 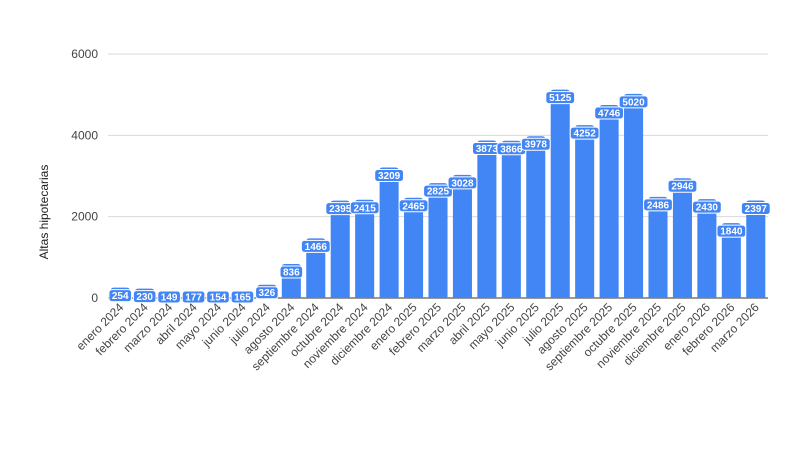 I want to click on data-label: 154, so click(x=218, y=298).